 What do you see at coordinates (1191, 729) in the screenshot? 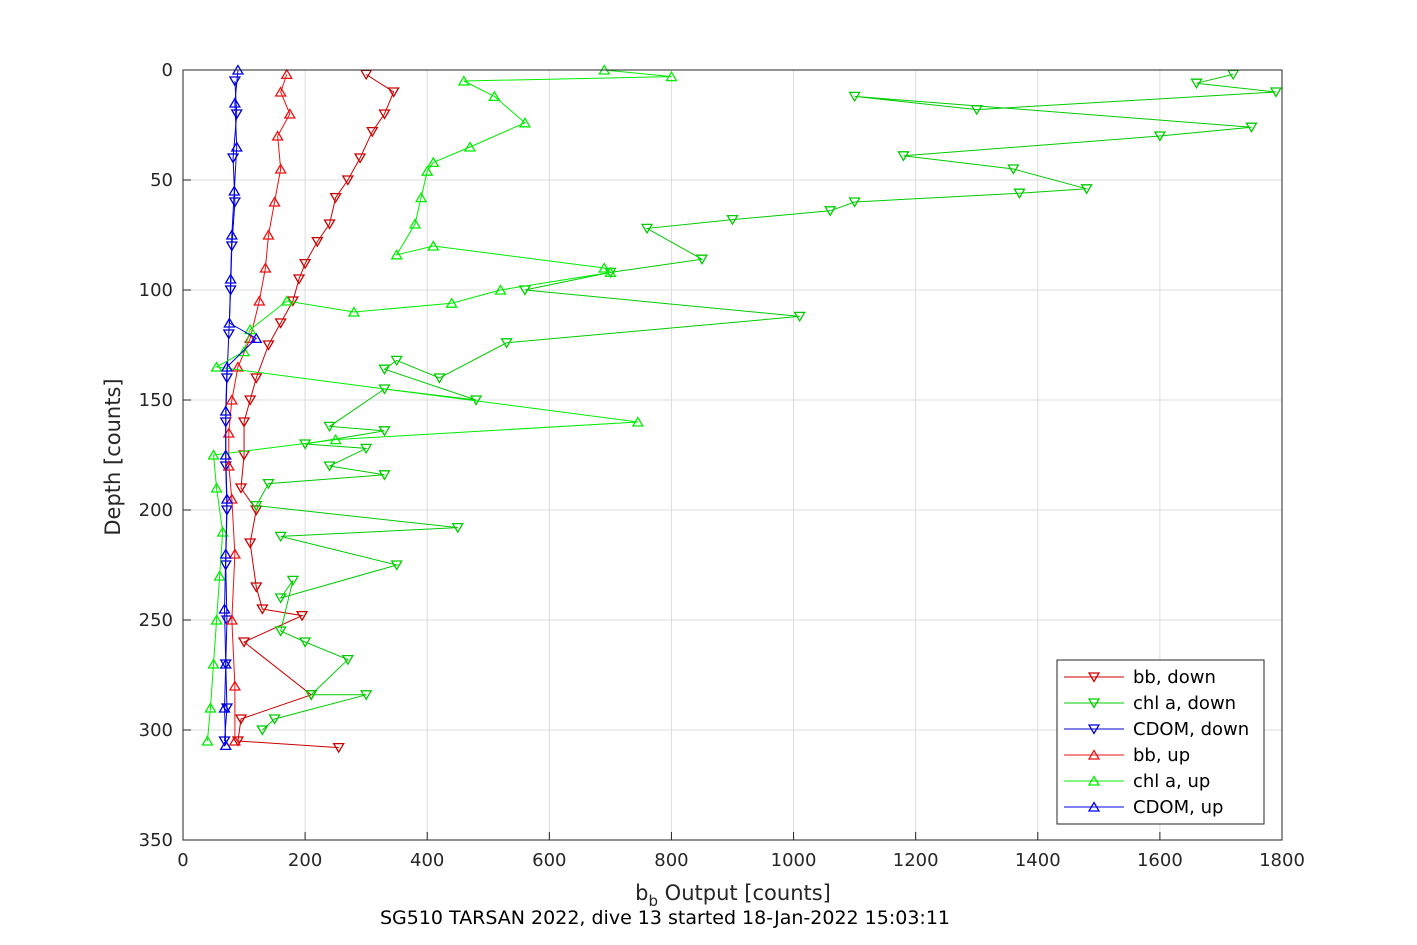
I see `legend-label: CDOM, down` at bounding box center [1191, 729].